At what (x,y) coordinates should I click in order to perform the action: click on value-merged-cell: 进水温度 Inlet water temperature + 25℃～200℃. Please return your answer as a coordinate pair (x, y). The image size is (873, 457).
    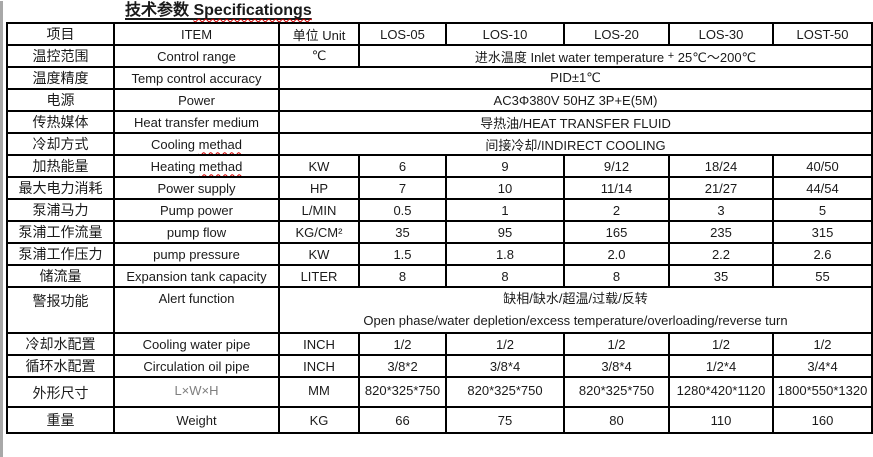
    Looking at the image, I should click on (615, 56).